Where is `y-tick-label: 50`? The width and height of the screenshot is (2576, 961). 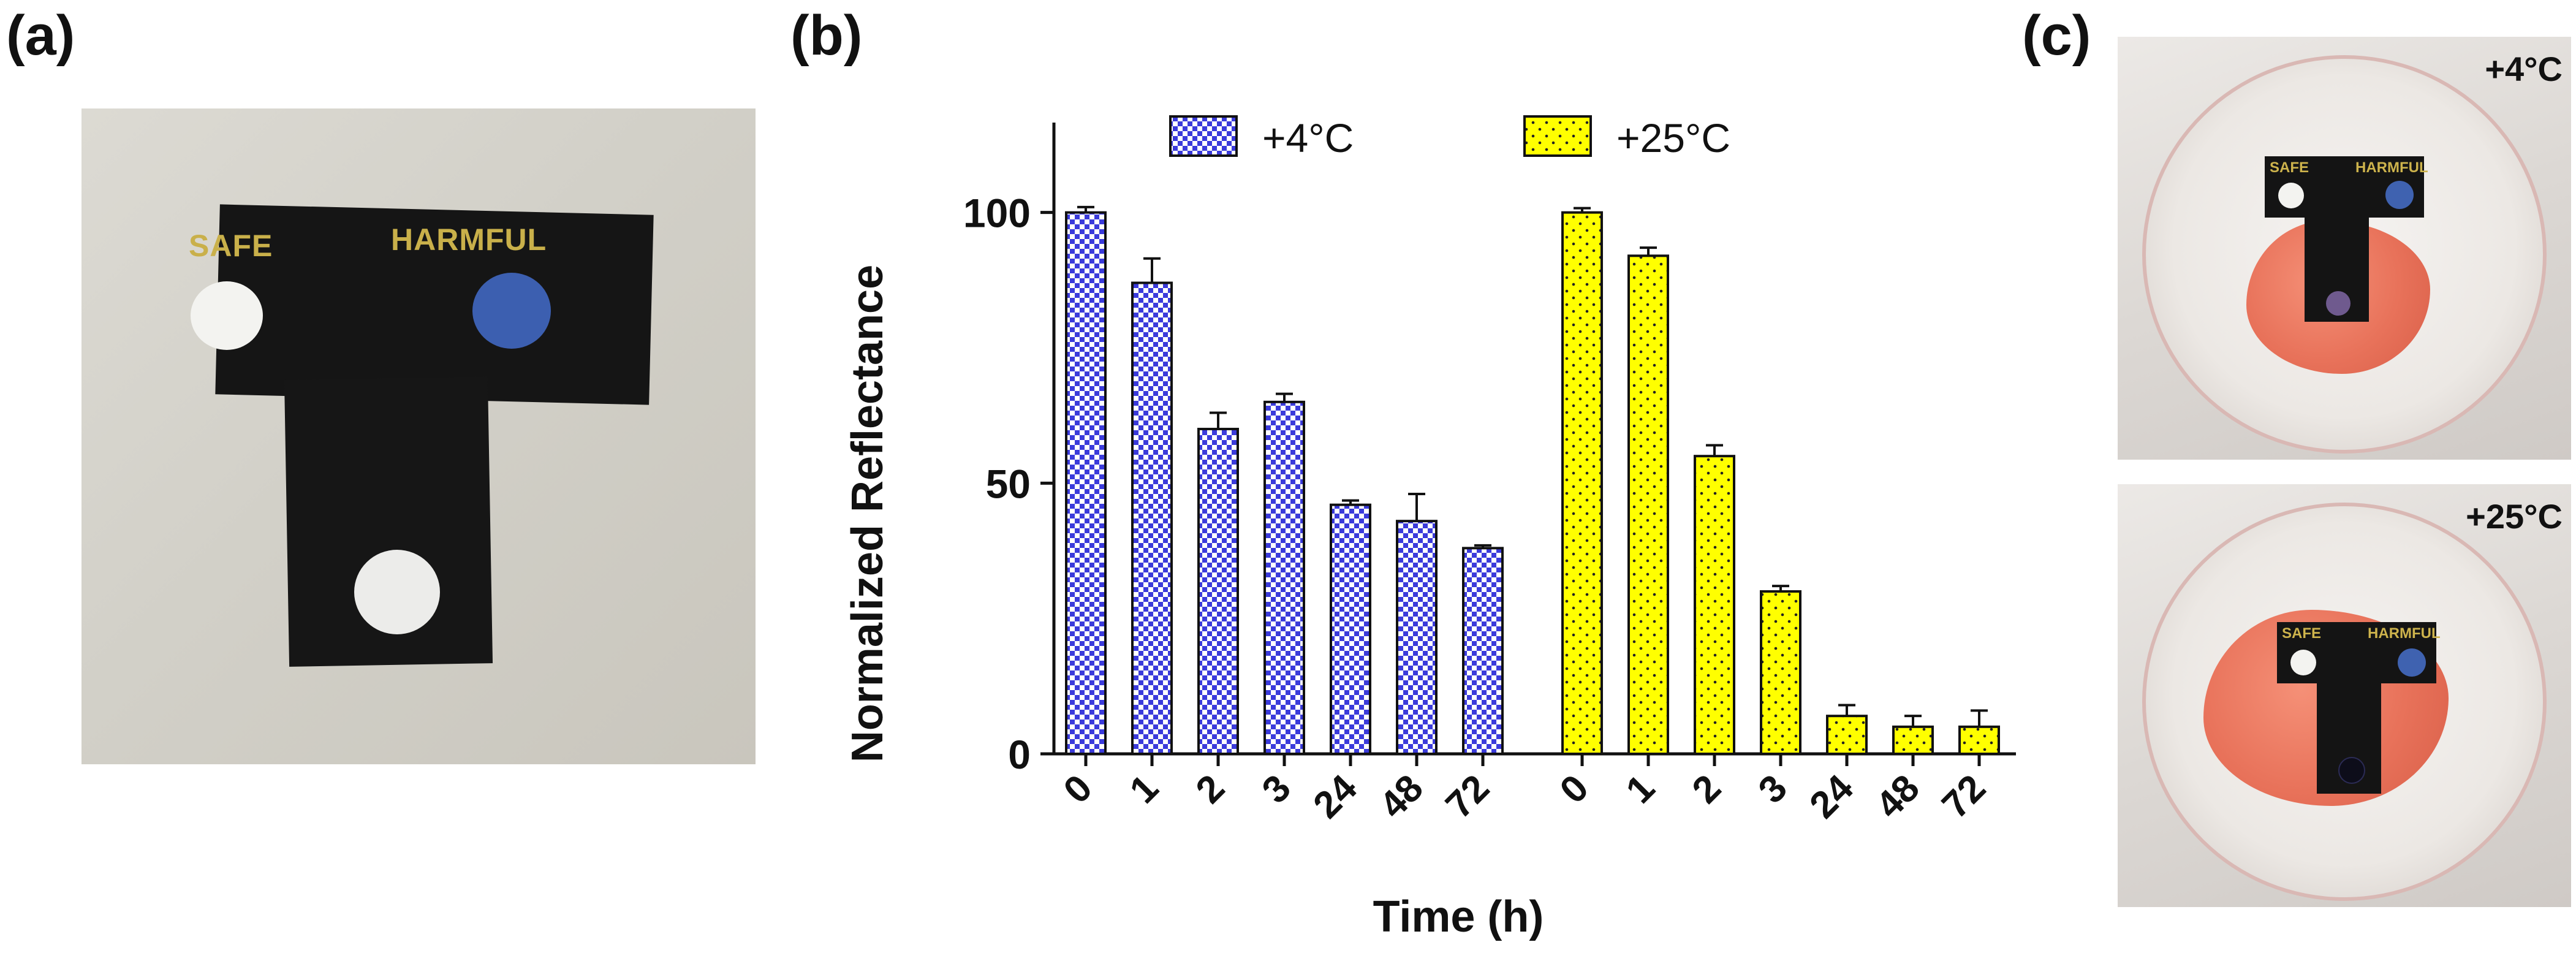
y-tick-label: 50 is located at coordinates (1009, 483).